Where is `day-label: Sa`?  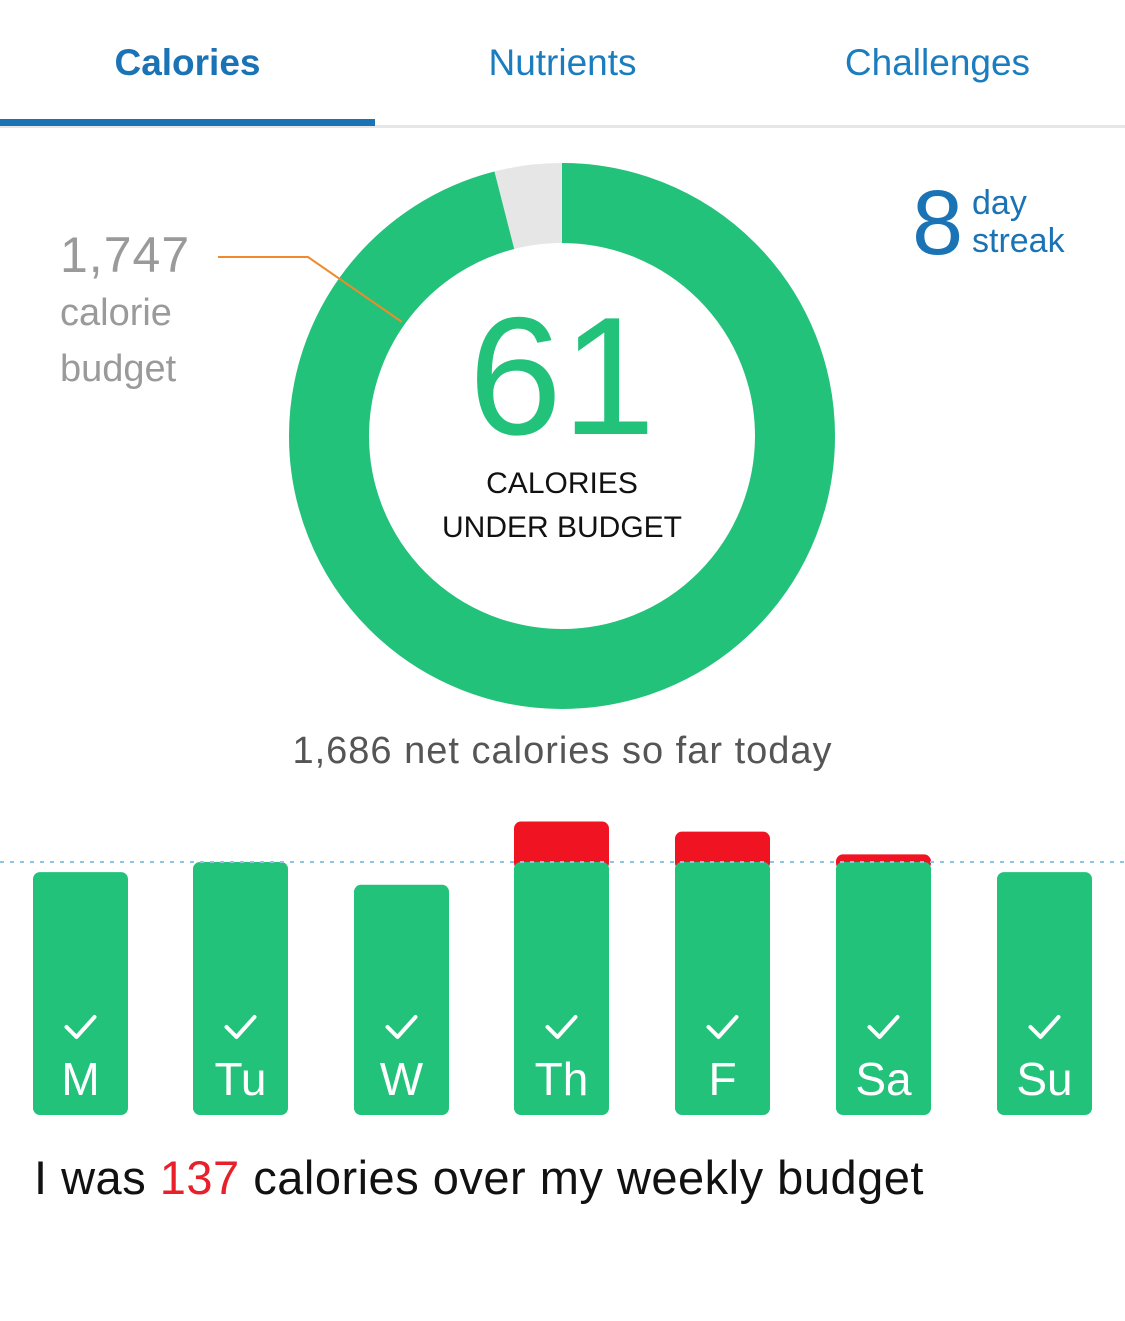
day-label: Sa is located at coordinates (883, 1079).